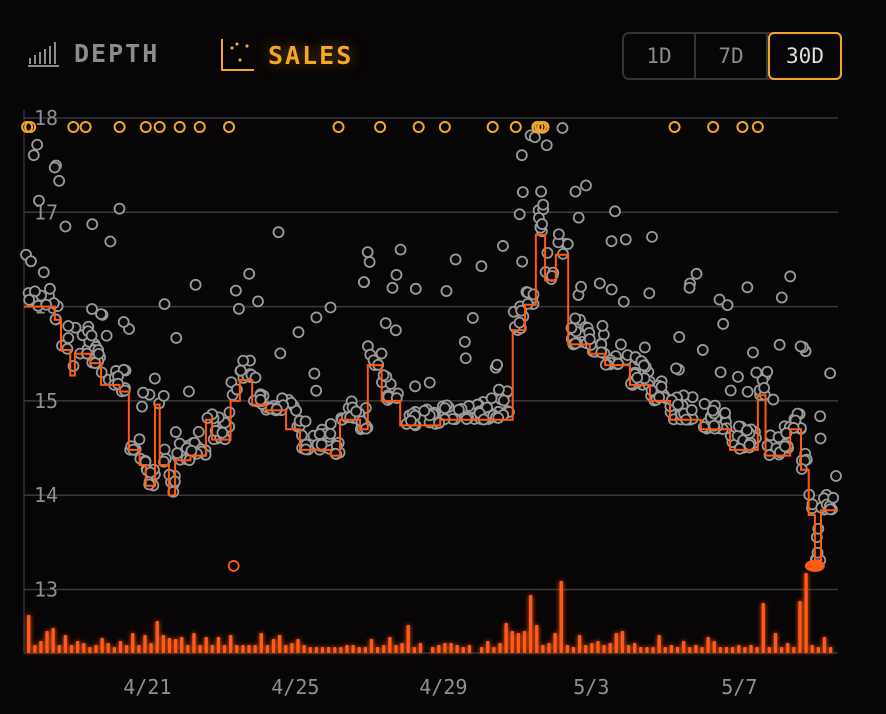  Describe the element at coordinates (237, 55) in the screenshot. I see `scatter-chart-icon` at that location.